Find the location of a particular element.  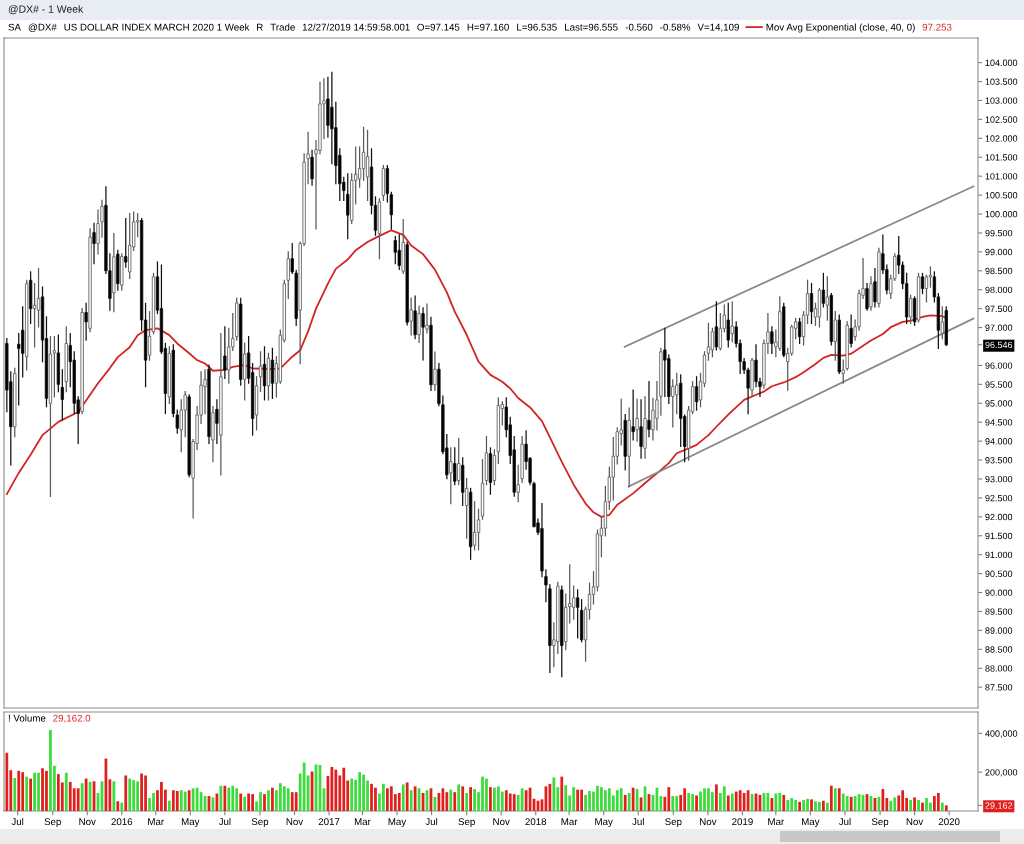

y-tick-label: 98.500 is located at coordinates (999, 271).